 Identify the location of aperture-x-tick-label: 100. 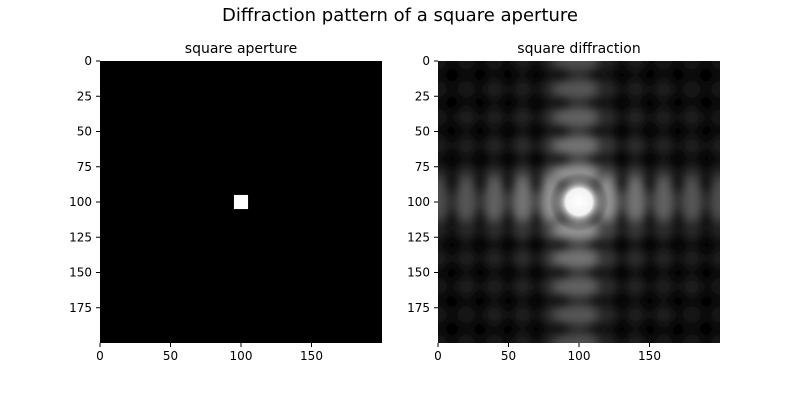
(241, 356).